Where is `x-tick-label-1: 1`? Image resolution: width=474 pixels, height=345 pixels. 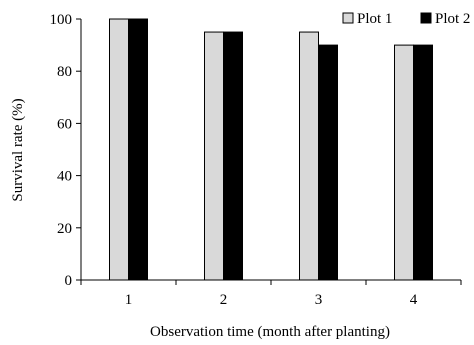
x-tick-label-1: 1 is located at coordinates (129, 300).